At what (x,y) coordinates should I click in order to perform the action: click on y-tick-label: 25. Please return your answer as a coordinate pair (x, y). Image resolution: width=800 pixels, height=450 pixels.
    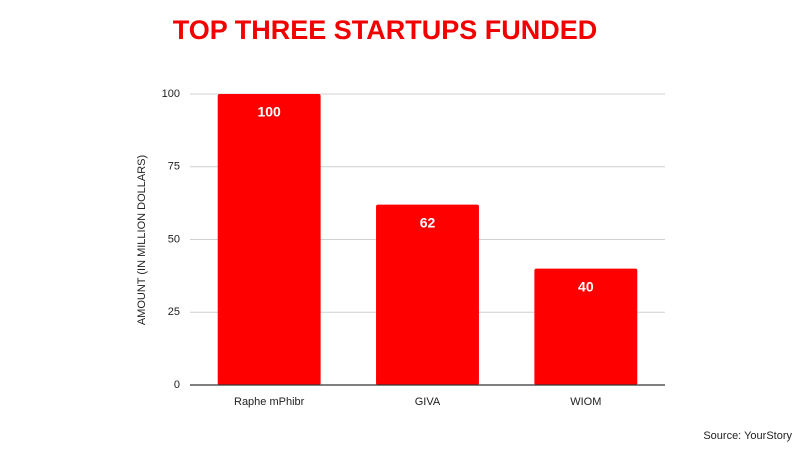
    Looking at the image, I should click on (174, 312).